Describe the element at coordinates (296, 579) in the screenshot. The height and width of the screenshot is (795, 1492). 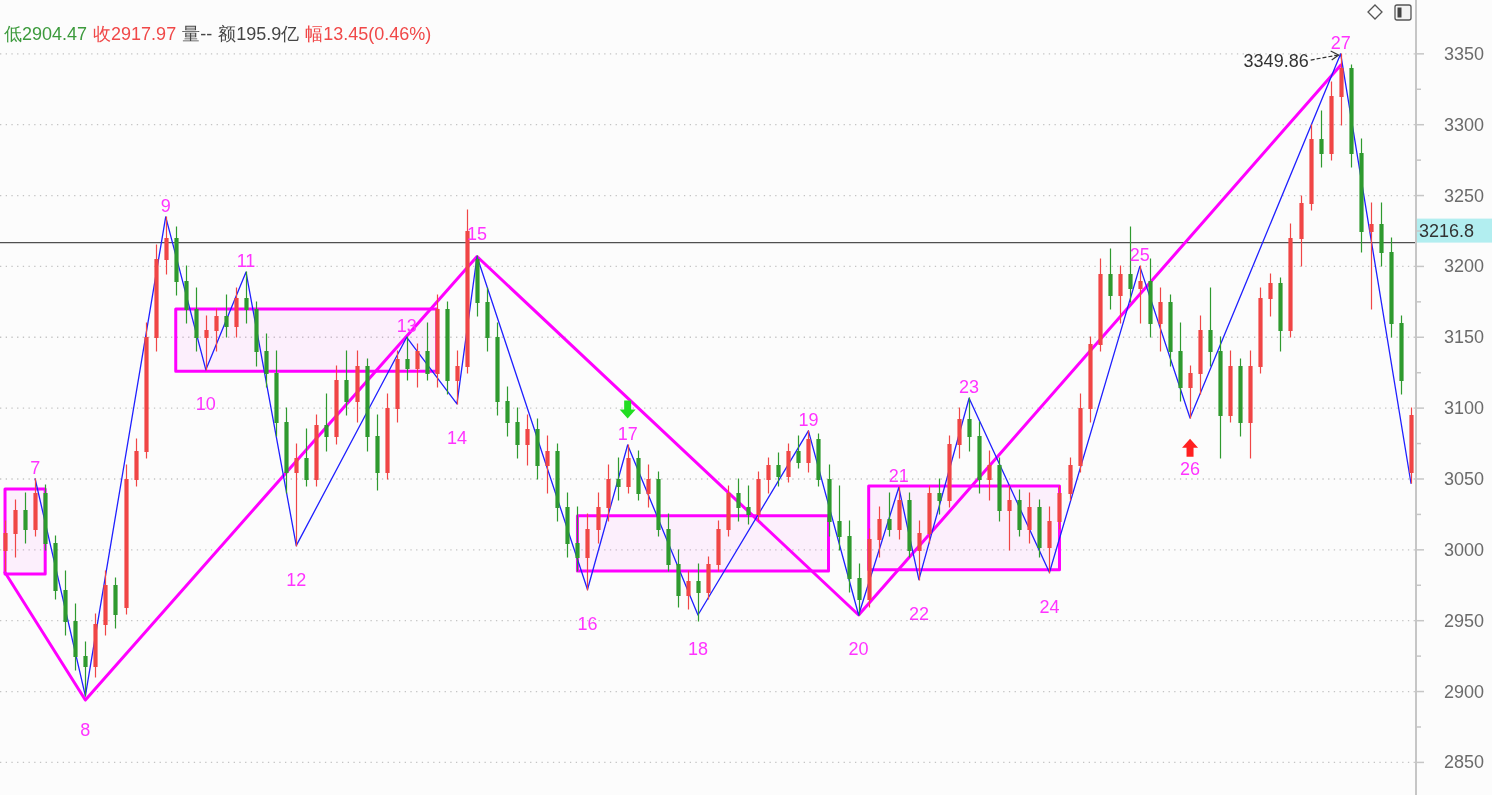
I see `annotation: 12` at that location.